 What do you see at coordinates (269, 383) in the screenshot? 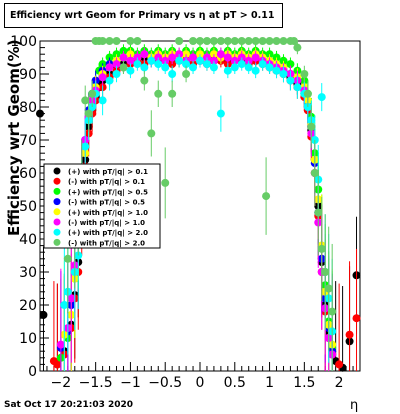
I see `x-tick-label: 1` at bounding box center [269, 383].